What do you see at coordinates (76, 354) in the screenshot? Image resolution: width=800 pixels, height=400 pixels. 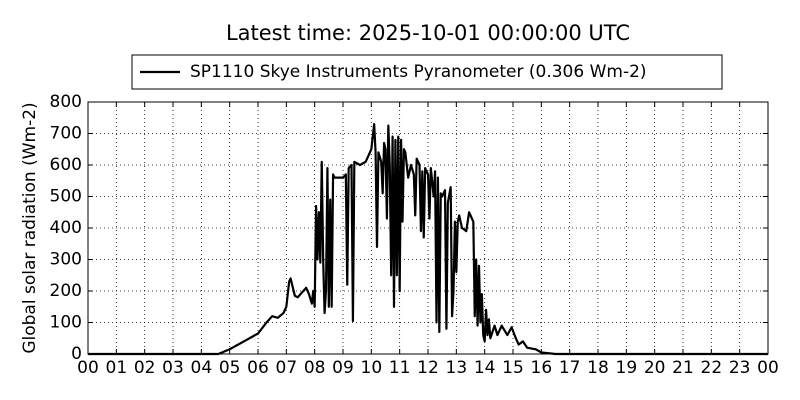 I see `y-tick-label: 0` at bounding box center [76, 354].